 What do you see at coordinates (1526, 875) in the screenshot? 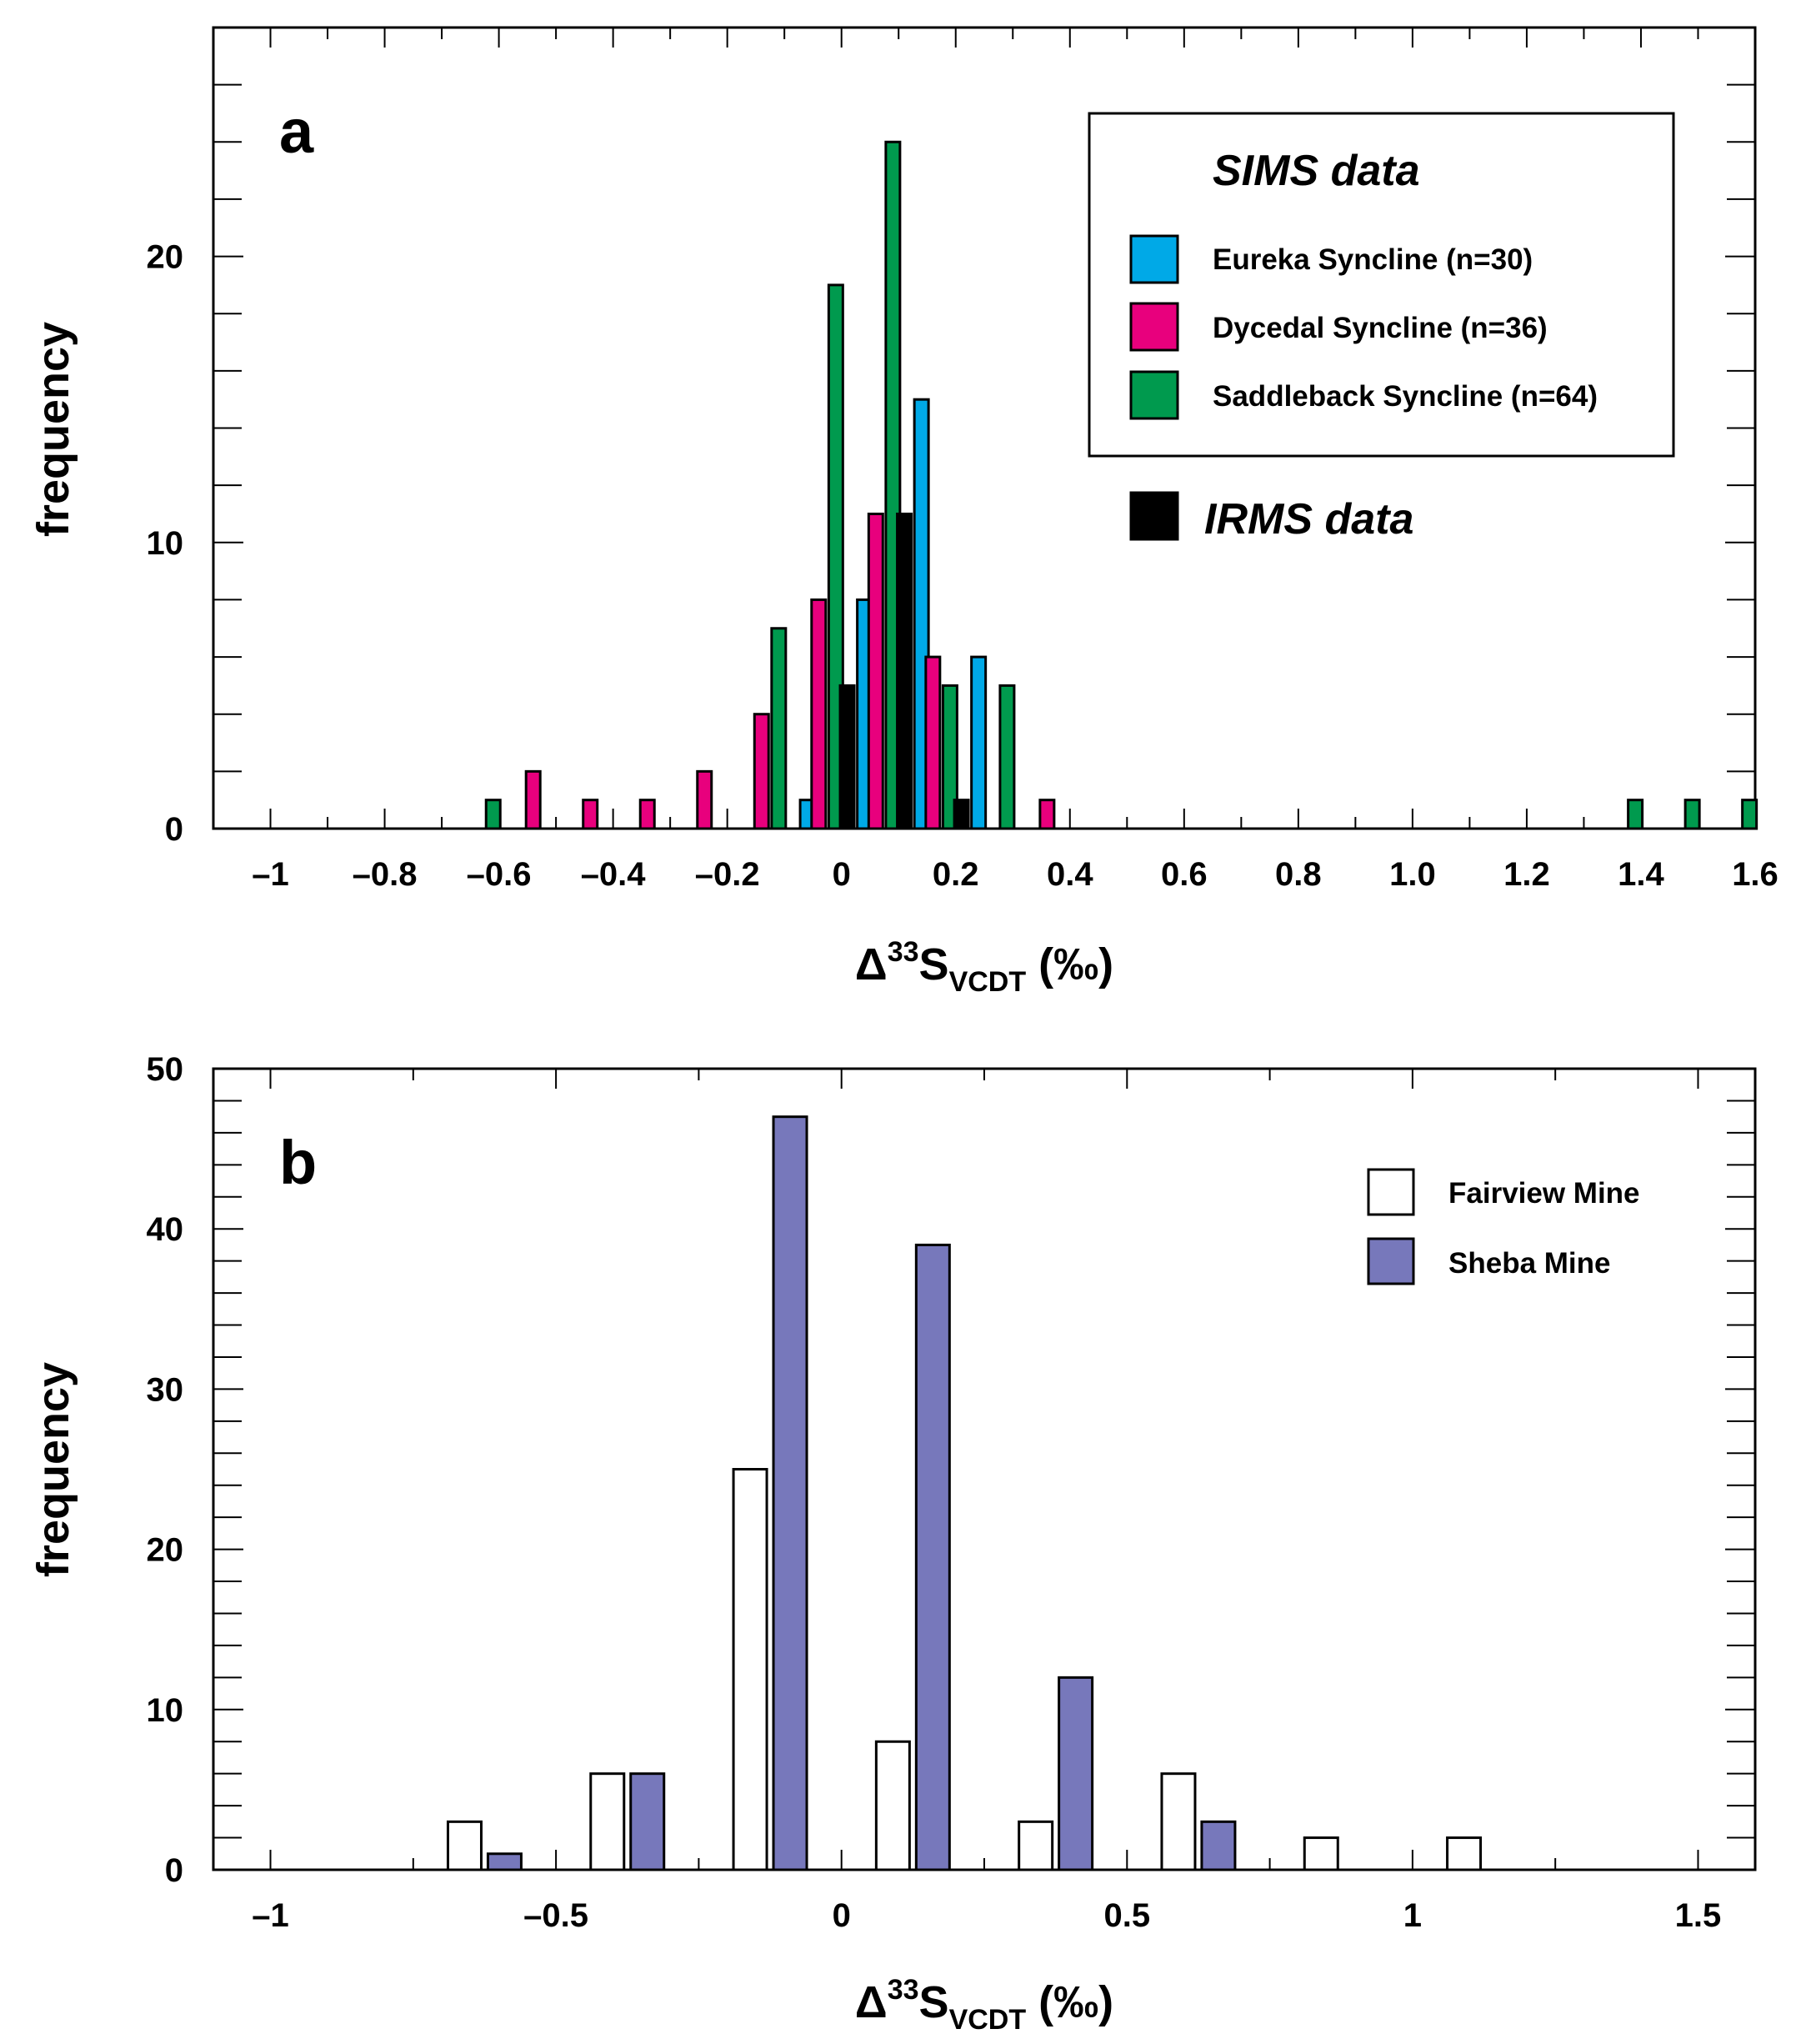
I see `x-tick-label: 1.2` at bounding box center [1526, 875].